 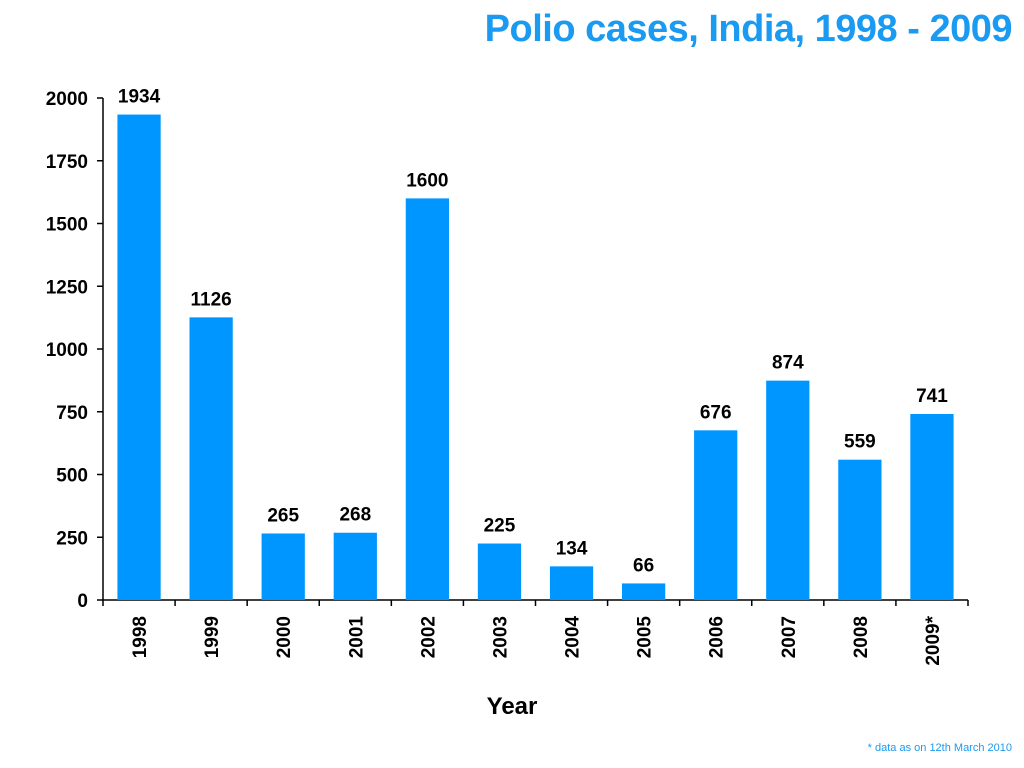 I want to click on x-tick-label: 2008, so click(x=861, y=637).